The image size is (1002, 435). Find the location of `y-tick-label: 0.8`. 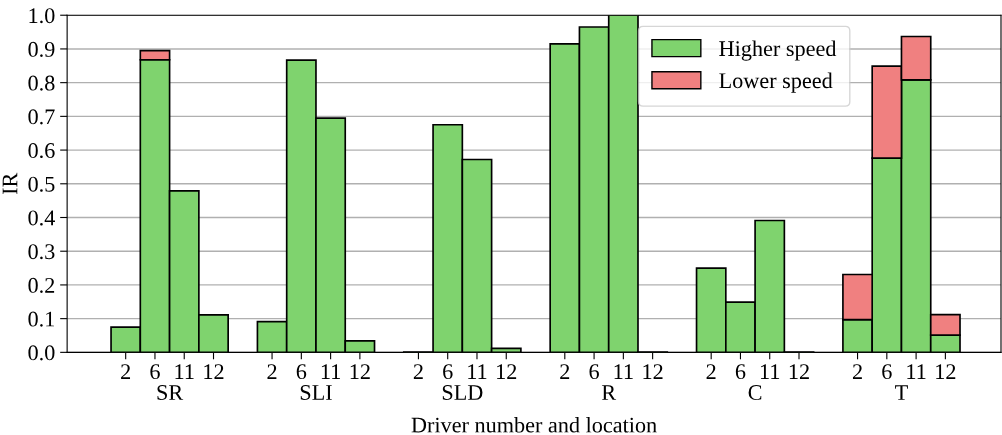

y-tick-label: 0.8 is located at coordinates (41, 83).